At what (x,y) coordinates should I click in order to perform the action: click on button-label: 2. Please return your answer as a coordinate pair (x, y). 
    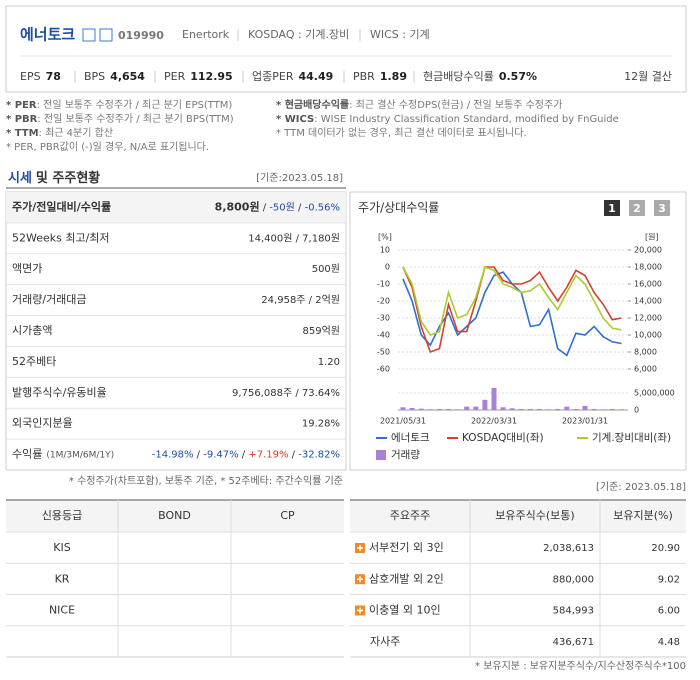
    Looking at the image, I should click on (637, 208).